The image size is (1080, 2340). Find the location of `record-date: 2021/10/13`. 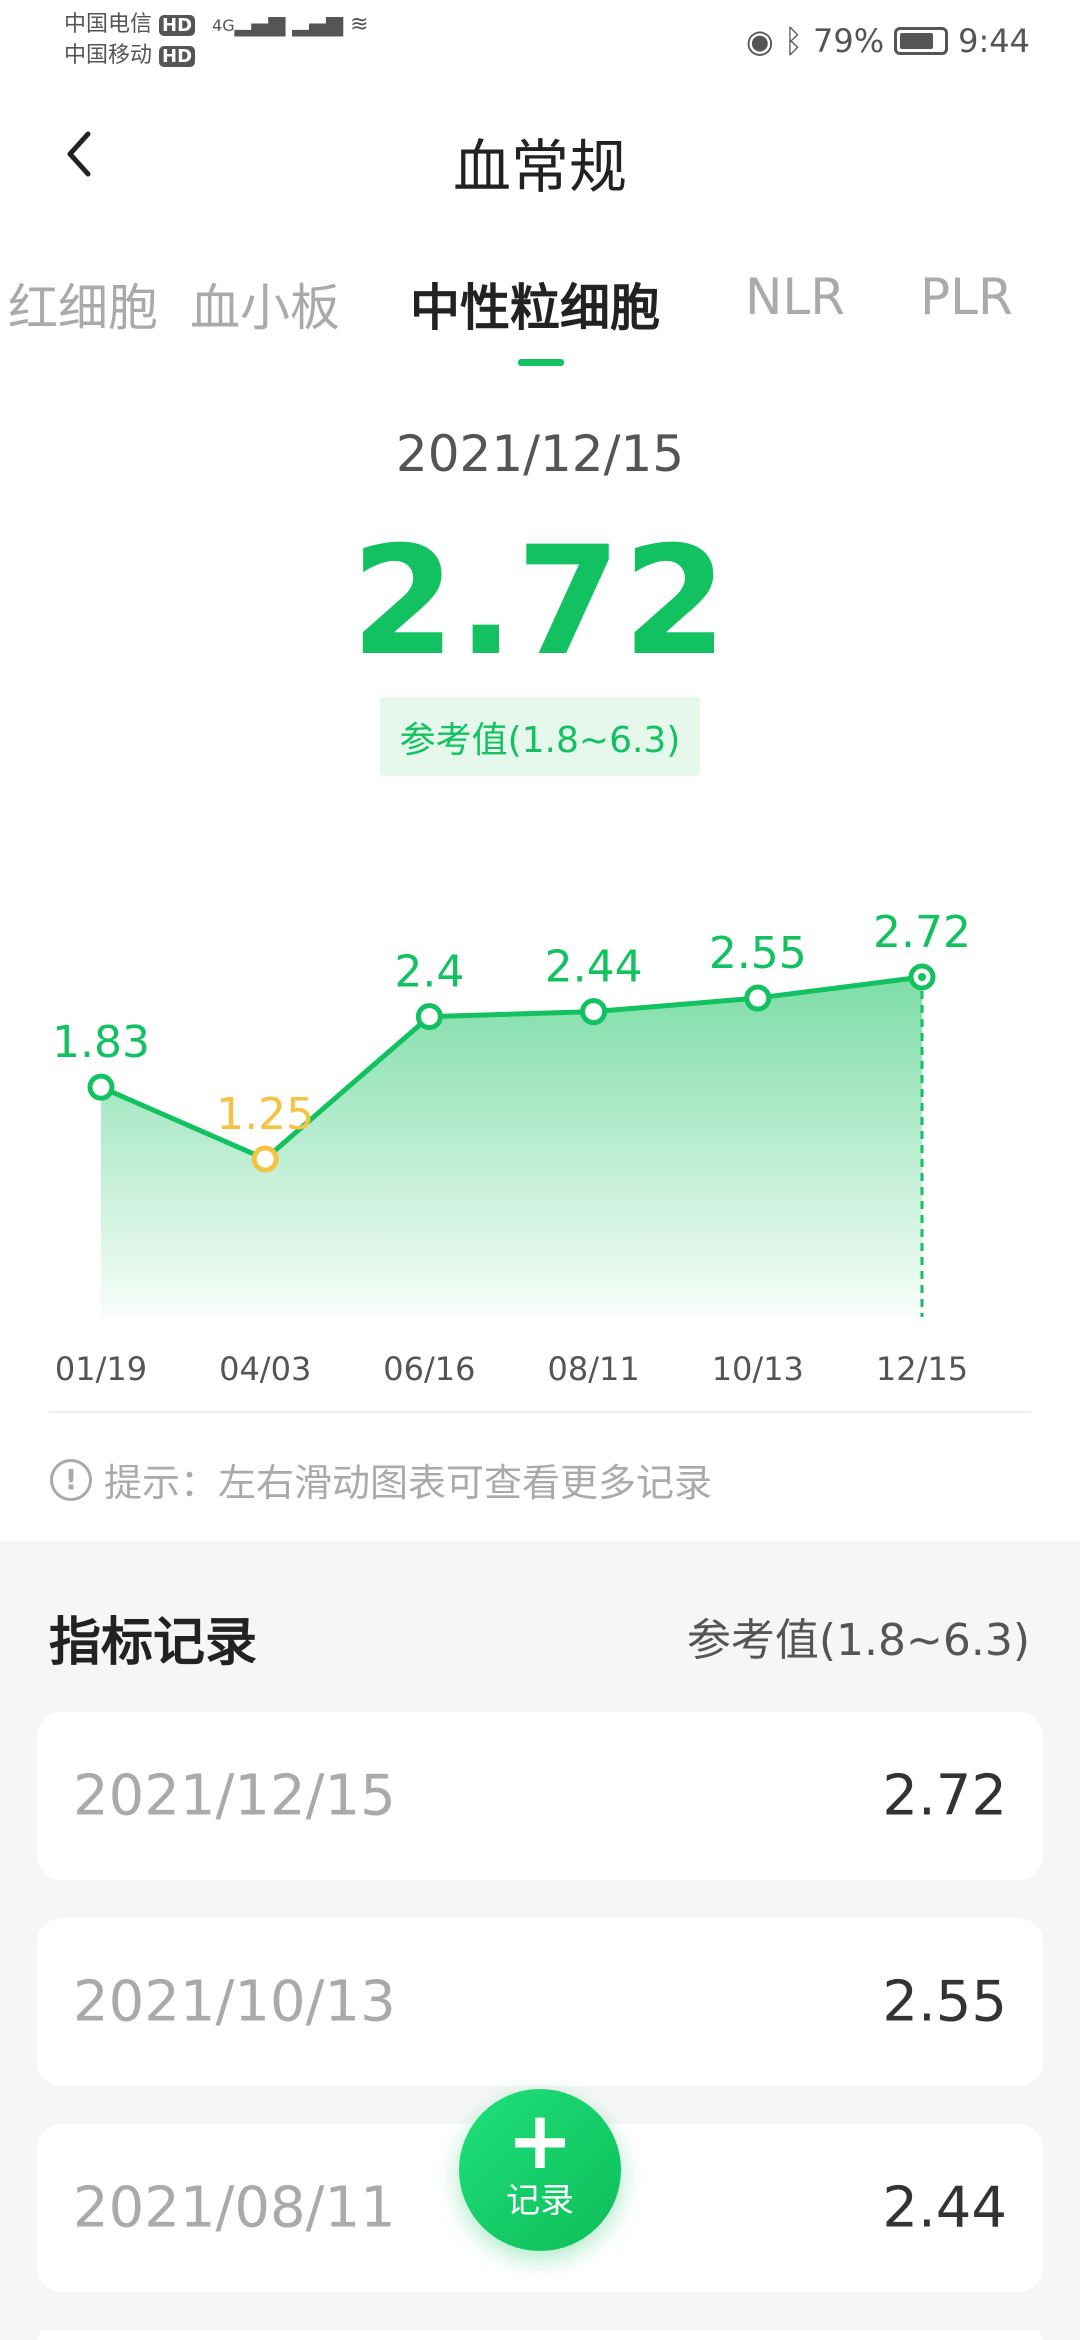

record-date: 2021/10/13 is located at coordinates (234, 2002).